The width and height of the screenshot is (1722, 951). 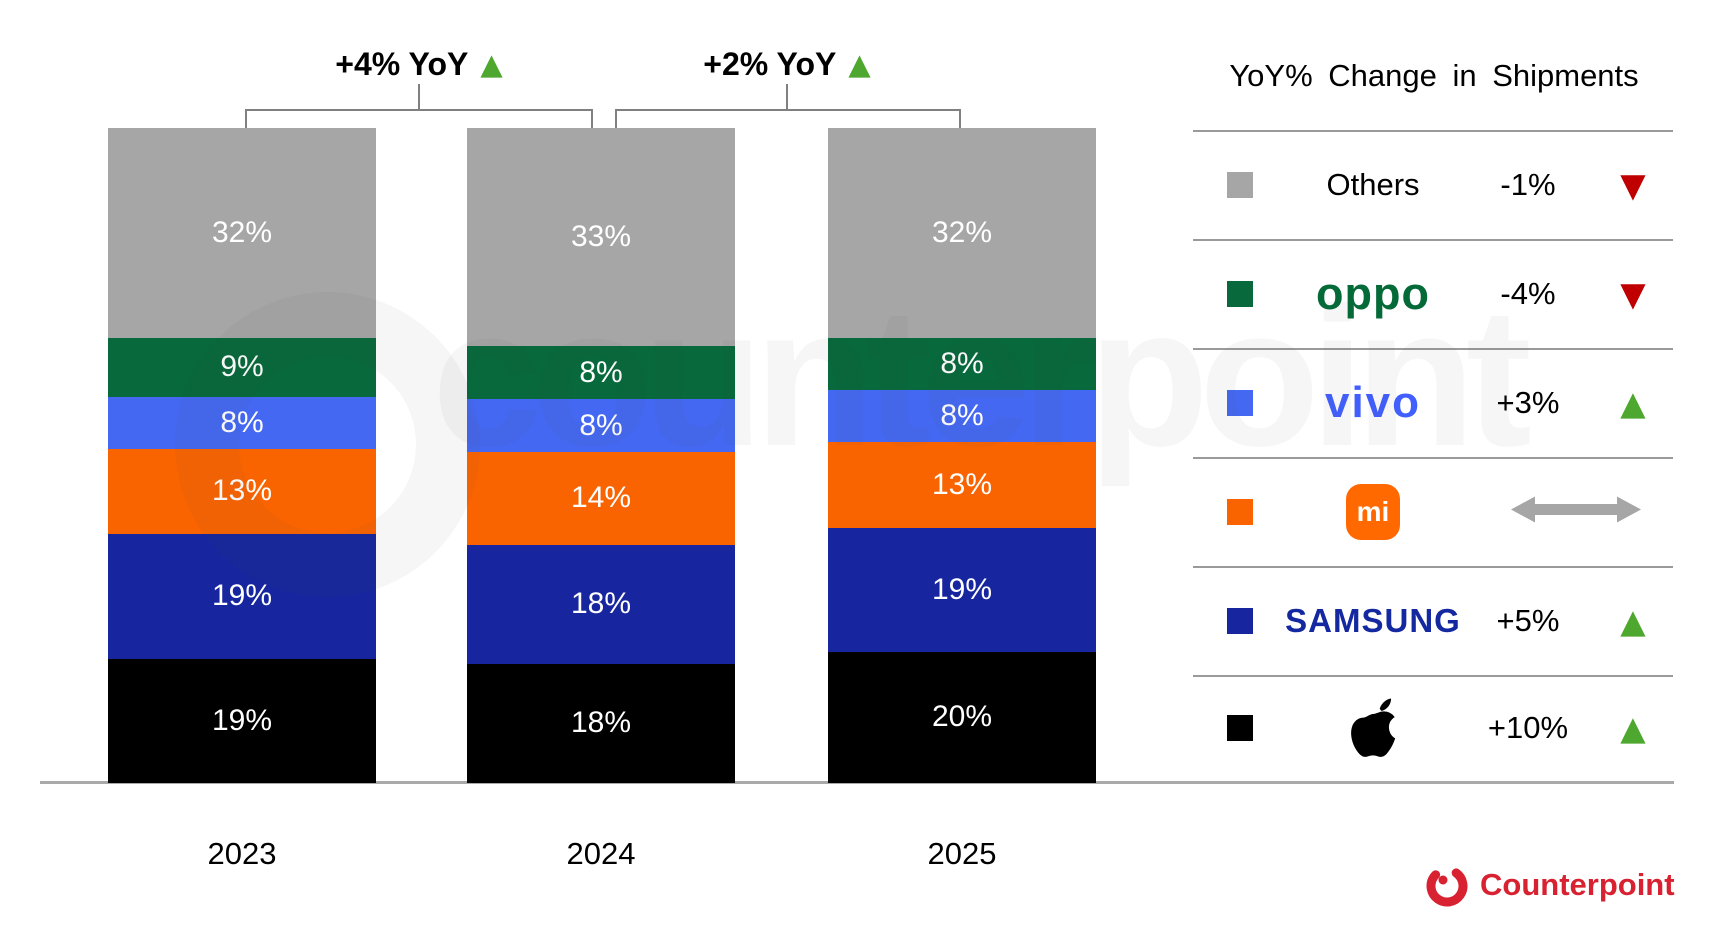 What do you see at coordinates (962, 717) in the screenshot?
I see `bar-segment-apple-2025: 20%` at bounding box center [962, 717].